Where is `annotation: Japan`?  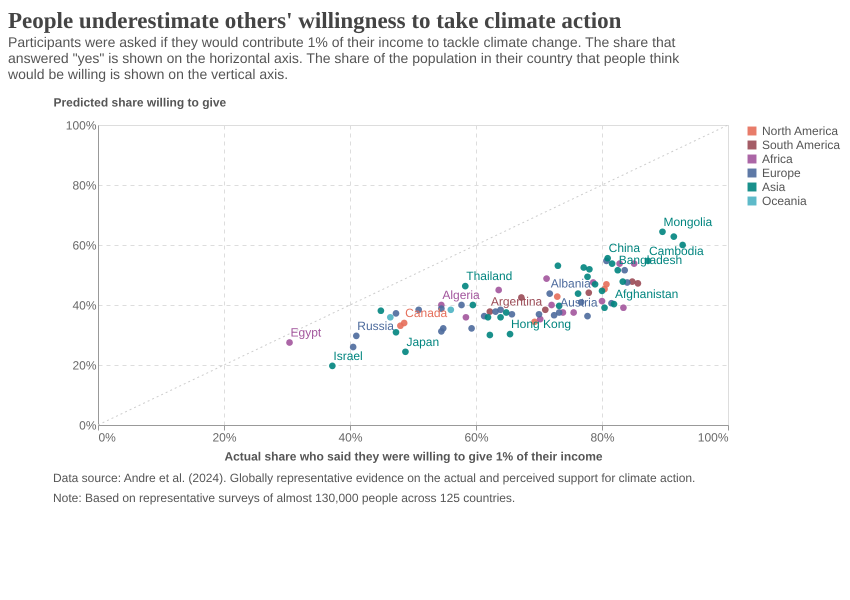
annotation: Japan is located at coordinates (423, 341).